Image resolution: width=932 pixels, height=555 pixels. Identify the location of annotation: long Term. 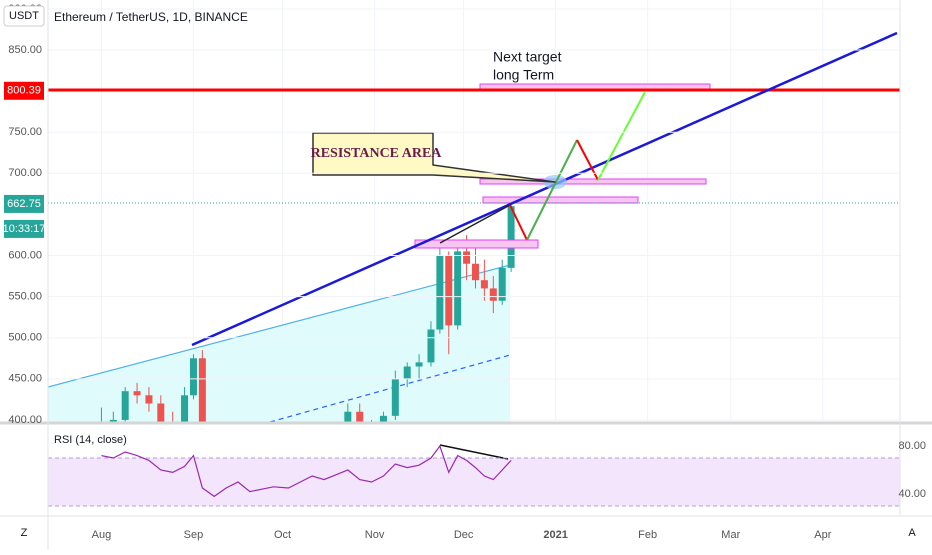
(523, 75).